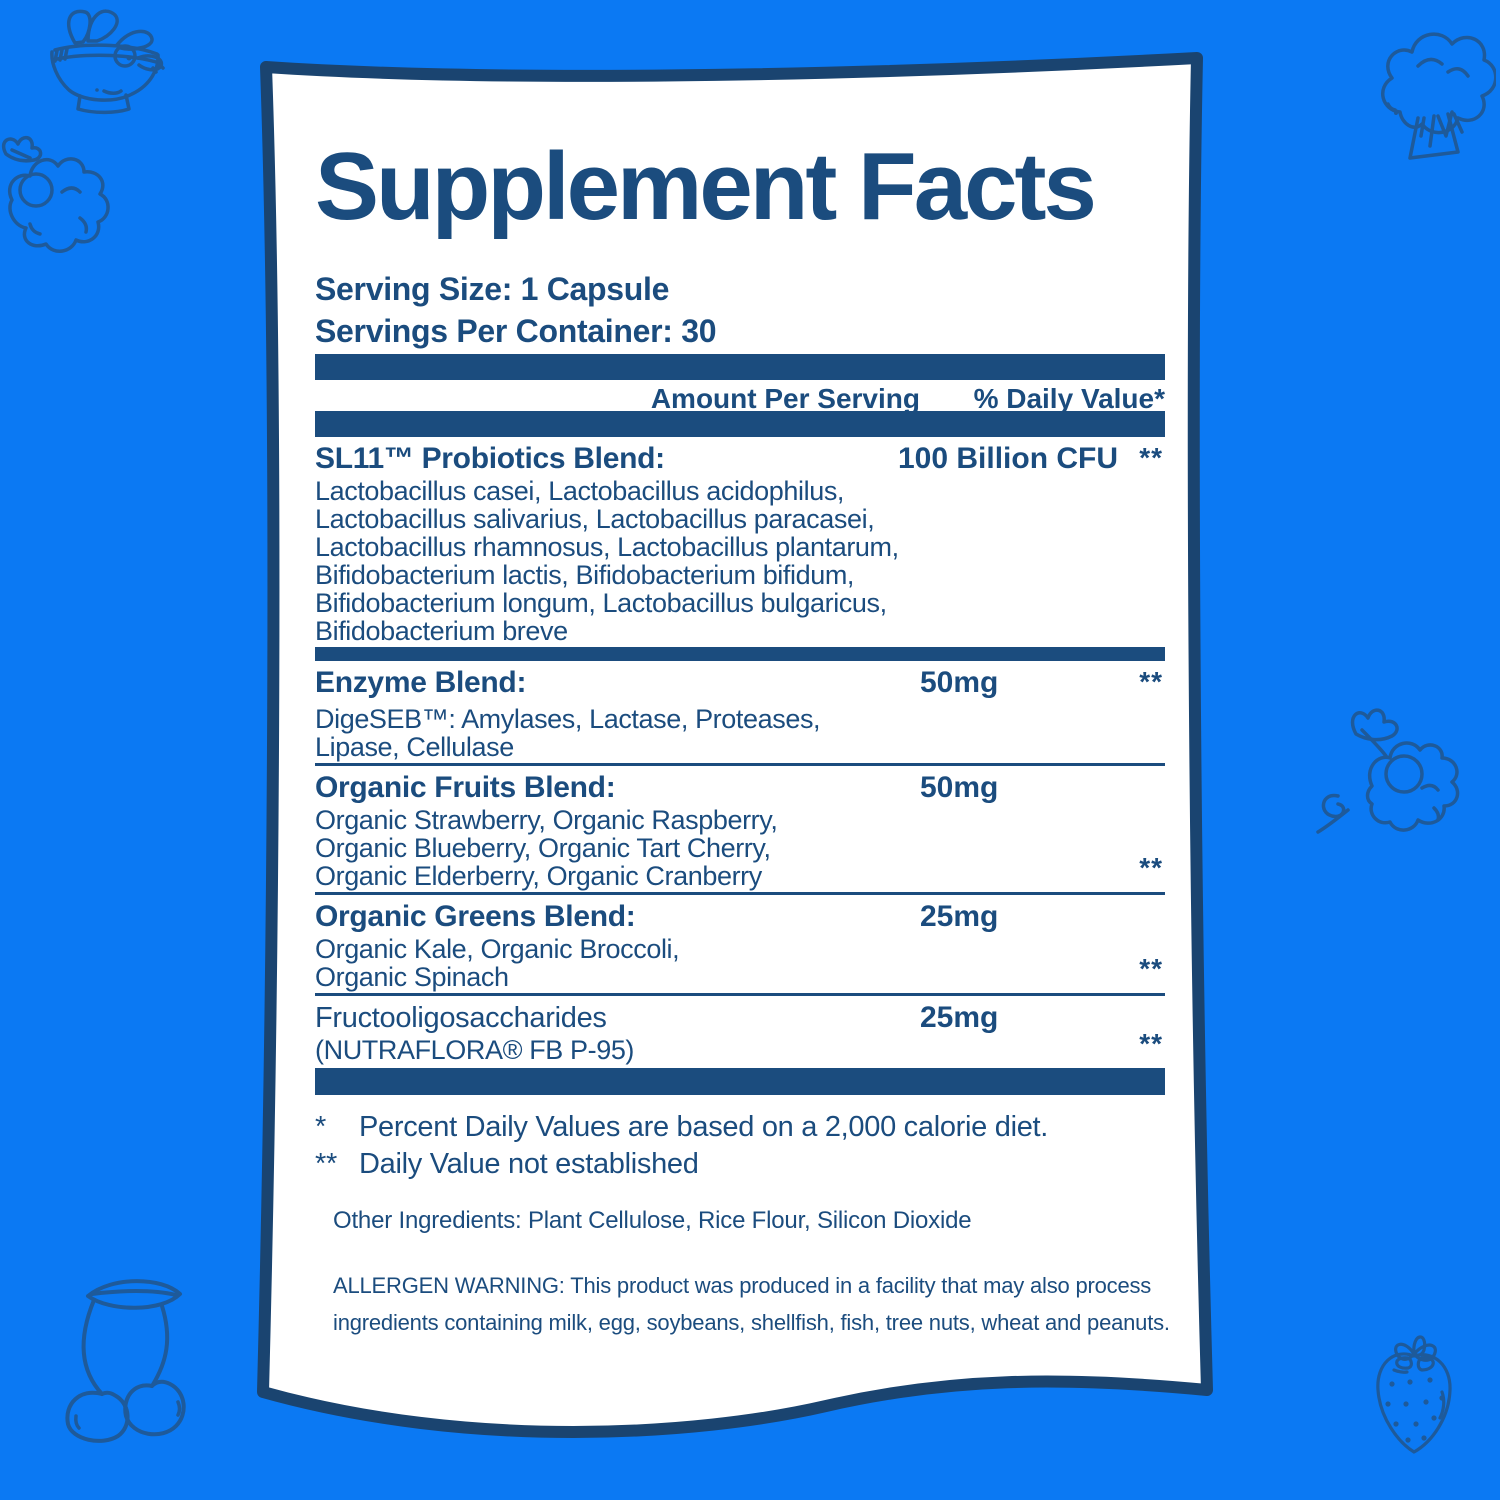 This screenshot has width=1500, height=1500. What do you see at coordinates (740, 1164) in the screenshot?
I see `footnote-not-established: ** Daily Value not established` at bounding box center [740, 1164].